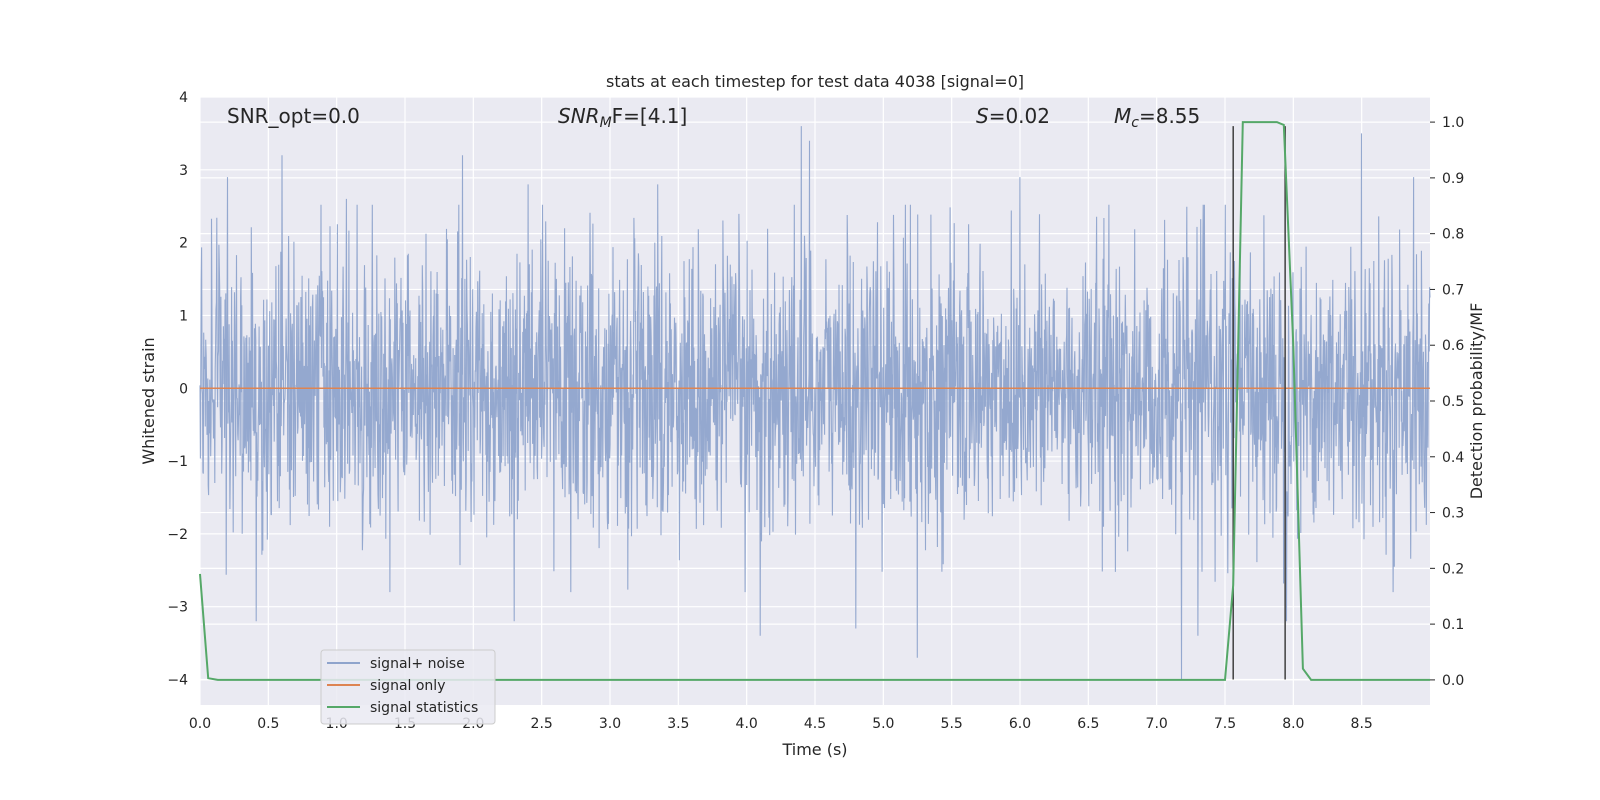 The image size is (1600, 800). I want to click on annotation-snr-mf: SNRMF=[4.1], so click(622, 117).